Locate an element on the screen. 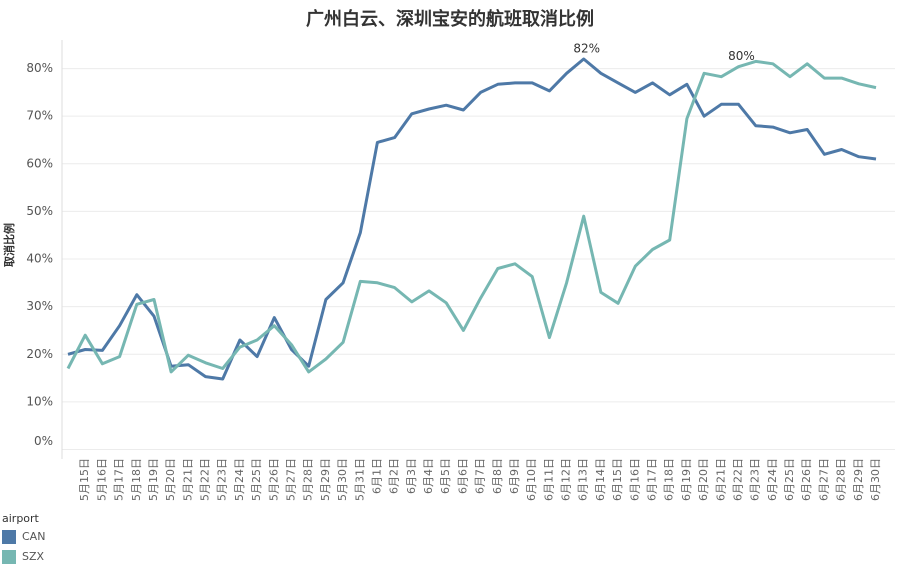 This screenshot has height=567, width=901. x-tick-label: 5月27日 is located at coordinates (290, 479).